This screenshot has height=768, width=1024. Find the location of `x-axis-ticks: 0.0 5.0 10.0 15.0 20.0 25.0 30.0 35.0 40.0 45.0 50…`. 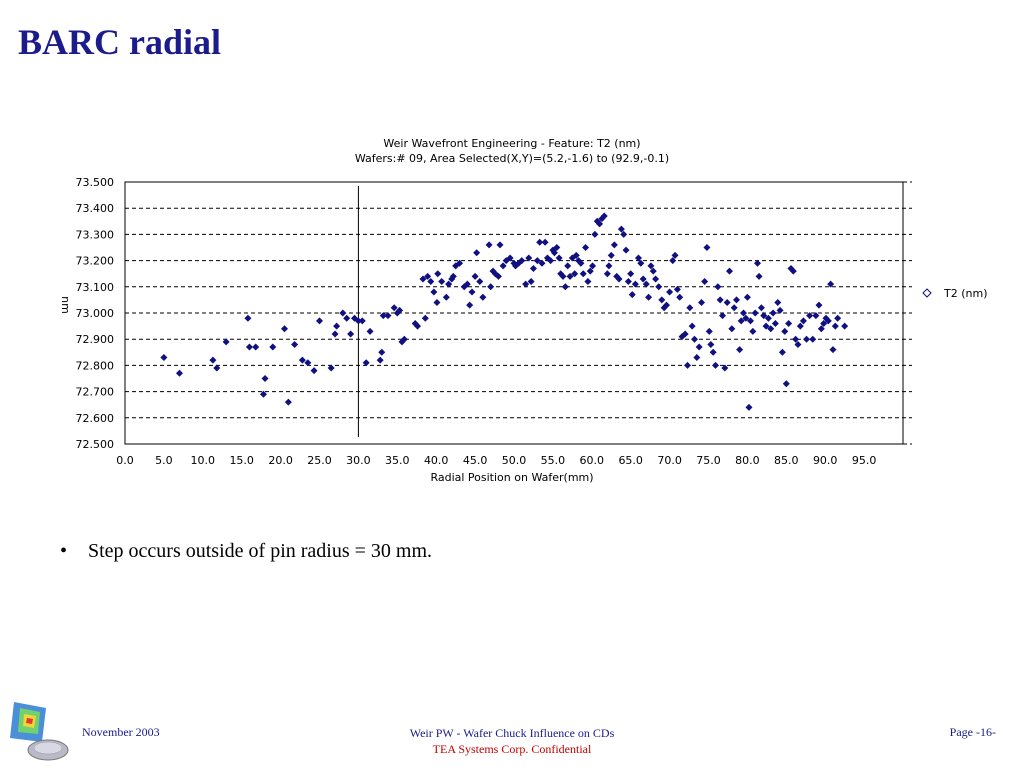

x-axis-ticks: 0.0 5.0 10.0 15.0 20.0 25.0 30.0 35.0 40.0 45.0 50… is located at coordinates (496, 460).